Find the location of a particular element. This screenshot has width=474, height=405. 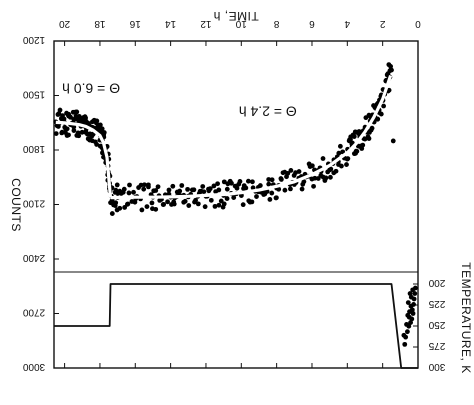

x-tick-label: 2 is located at coordinates (382, 23).